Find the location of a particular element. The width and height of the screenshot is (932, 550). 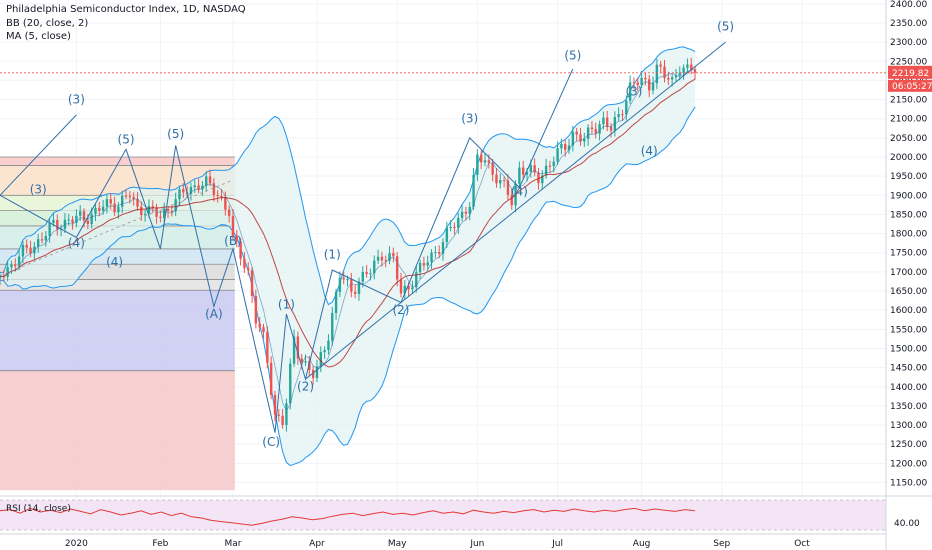

x-tick-label: Feb is located at coordinates (160, 544).